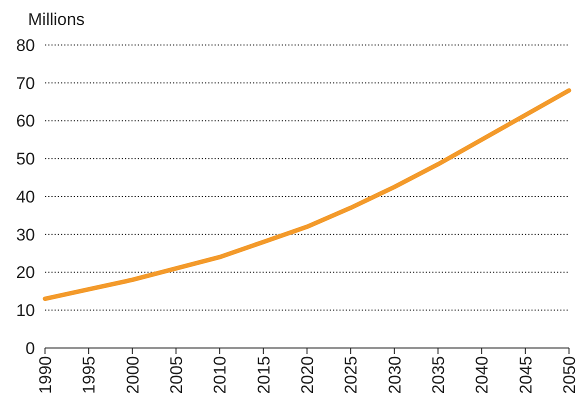  Describe the element at coordinates (307, 375) in the screenshot. I see `x-tick-label: 2020` at that location.